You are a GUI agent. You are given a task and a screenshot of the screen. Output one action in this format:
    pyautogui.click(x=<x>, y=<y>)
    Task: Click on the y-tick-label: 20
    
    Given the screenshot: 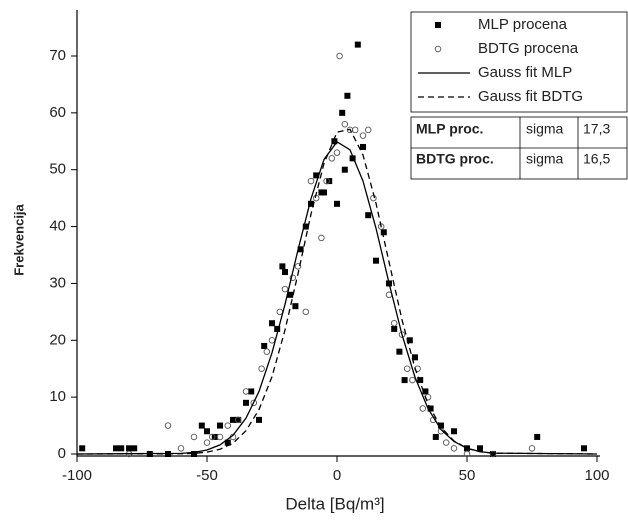 What is the action you would take?
    pyautogui.click(x=57, y=339)
    